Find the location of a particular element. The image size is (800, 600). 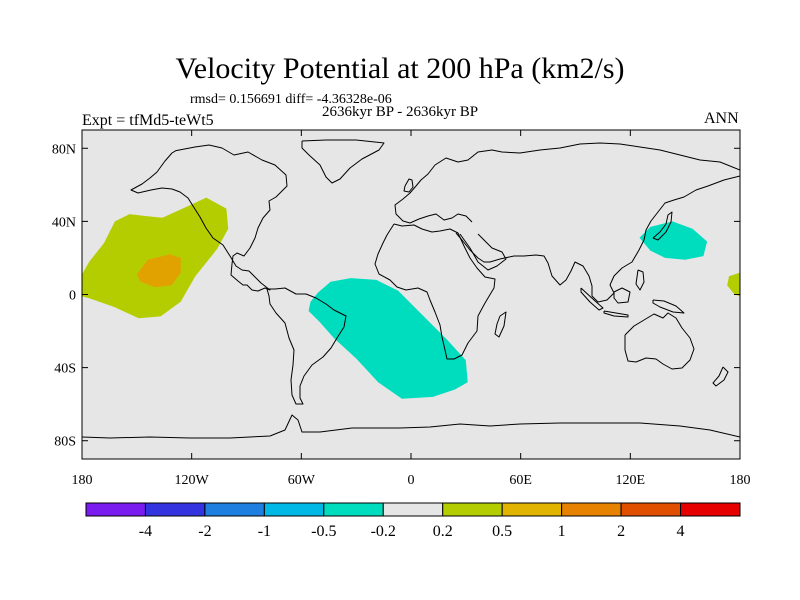

south-atlantic-negative-anomaly is located at coordinates (388, 338).